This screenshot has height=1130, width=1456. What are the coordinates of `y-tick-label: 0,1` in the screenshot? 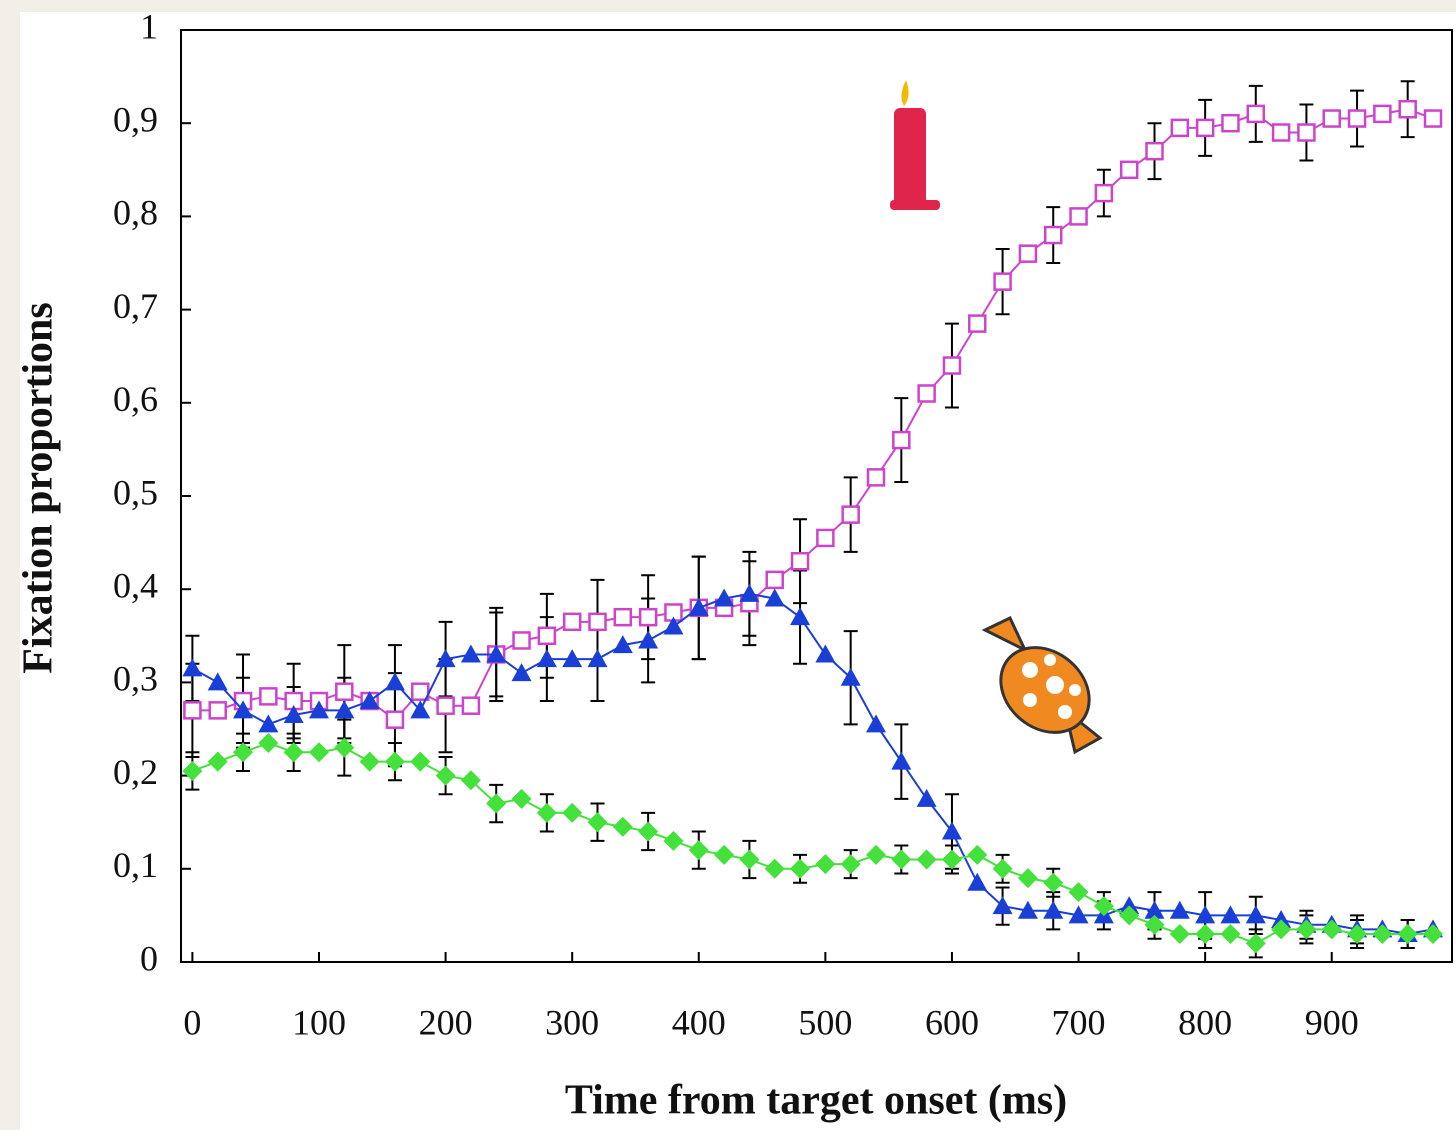 It's located at (135, 865).